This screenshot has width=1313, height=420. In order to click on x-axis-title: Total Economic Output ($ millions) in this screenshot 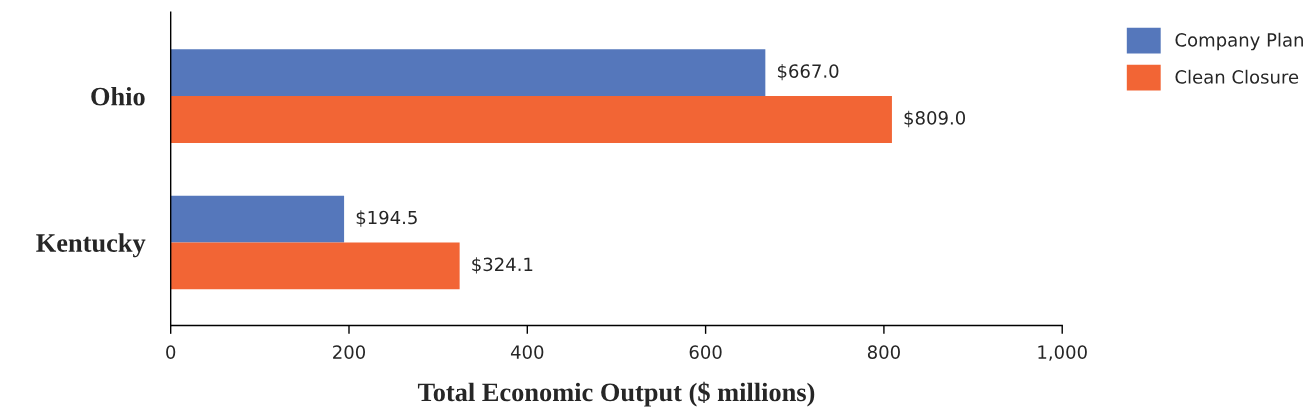, I will do `click(616, 394)`.